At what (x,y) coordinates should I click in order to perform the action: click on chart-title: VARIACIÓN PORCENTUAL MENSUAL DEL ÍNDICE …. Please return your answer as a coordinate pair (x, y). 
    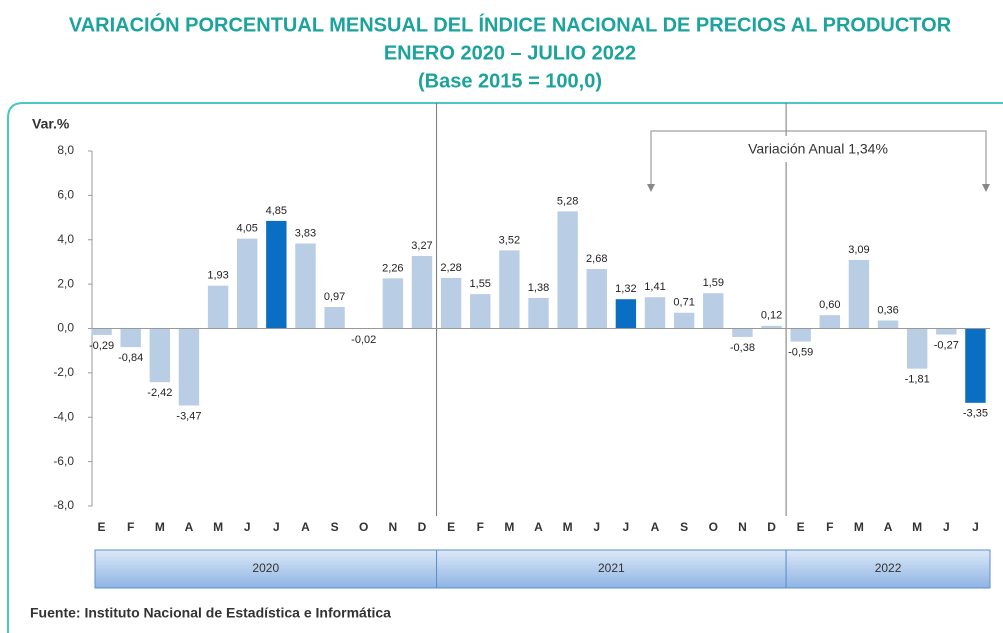
    Looking at the image, I should click on (510, 24).